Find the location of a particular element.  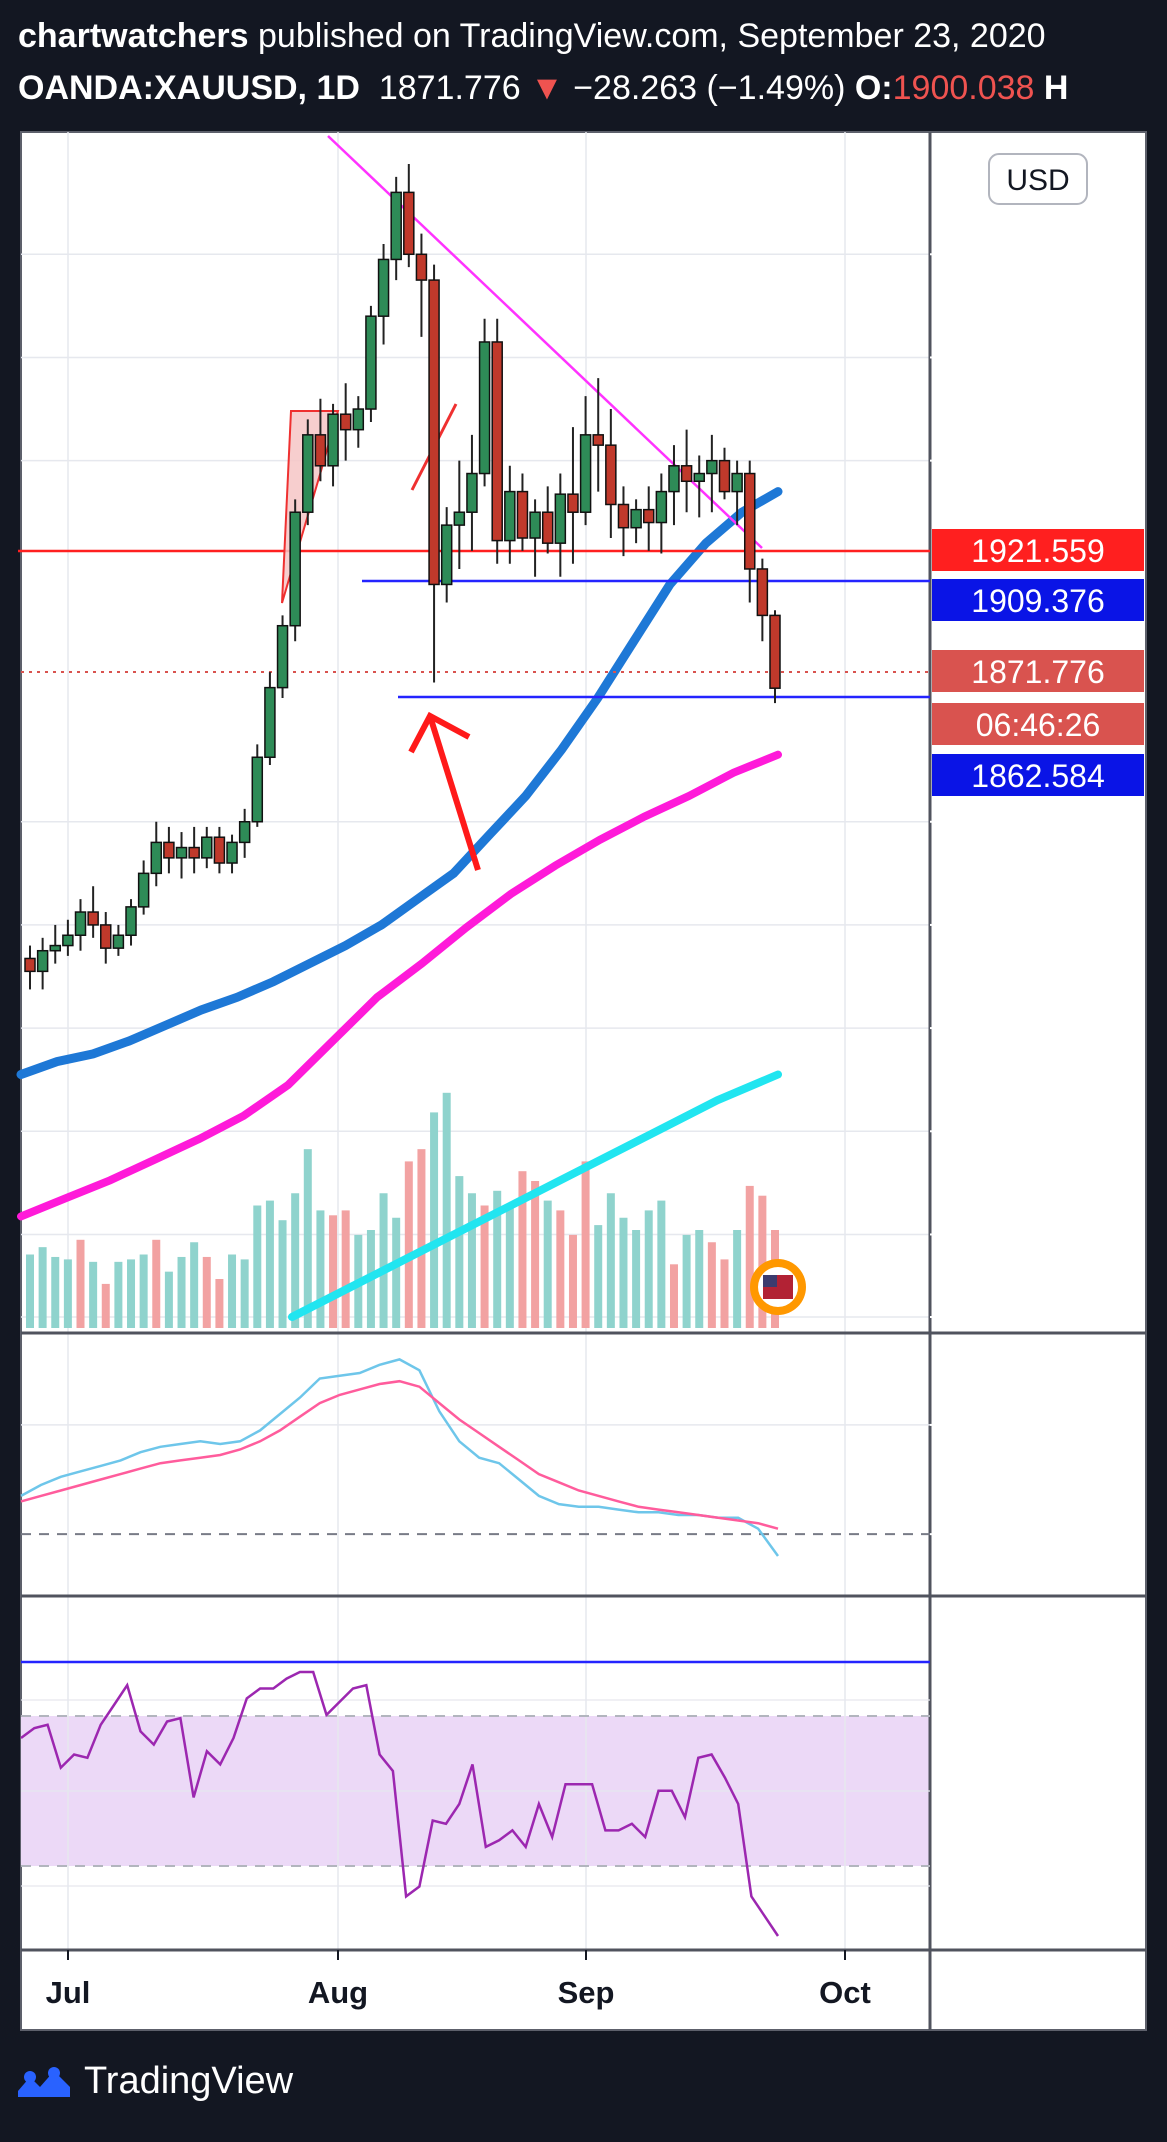

price-tick-label: 1780.000 is located at coordinates (1020, 925).